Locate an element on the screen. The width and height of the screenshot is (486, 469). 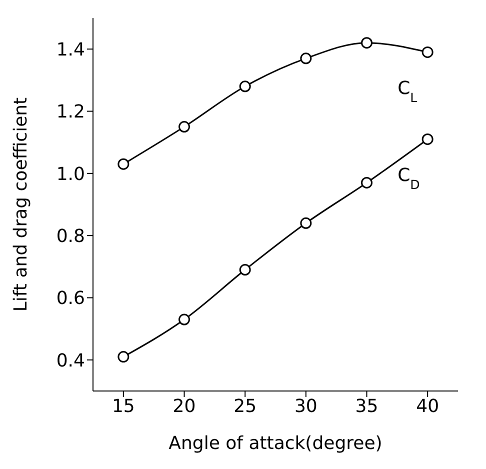
y-tick-label: 0.8 is located at coordinates (70, 236).